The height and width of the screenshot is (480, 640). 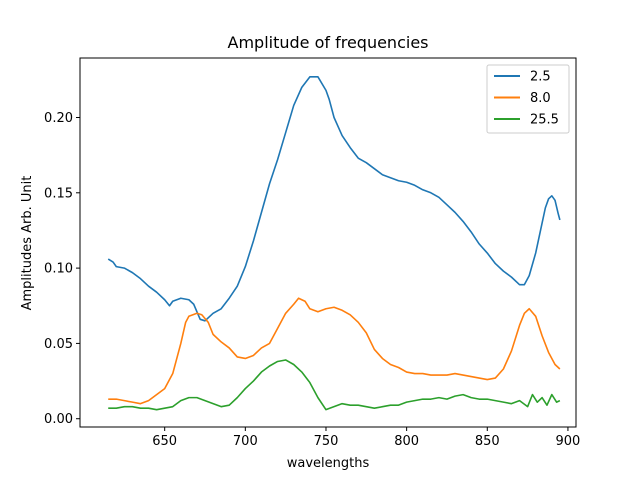 What do you see at coordinates (58, 269) in the screenshot?
I see `y-tick-label: 0.10` at bounding box center [58, 269].